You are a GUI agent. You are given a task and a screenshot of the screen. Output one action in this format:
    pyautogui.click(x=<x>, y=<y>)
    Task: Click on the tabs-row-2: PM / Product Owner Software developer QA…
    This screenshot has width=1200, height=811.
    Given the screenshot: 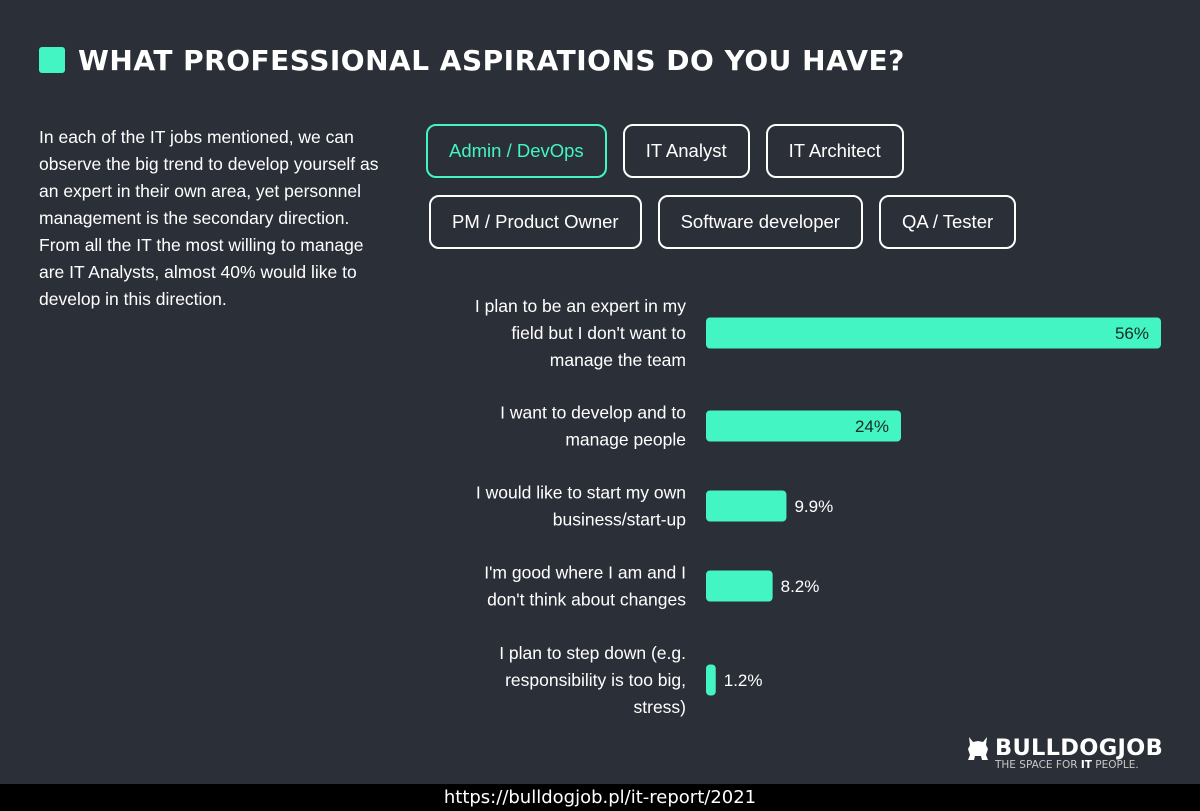 What is the action you would take?
    pyautogui.click(x=723, y=222)
    